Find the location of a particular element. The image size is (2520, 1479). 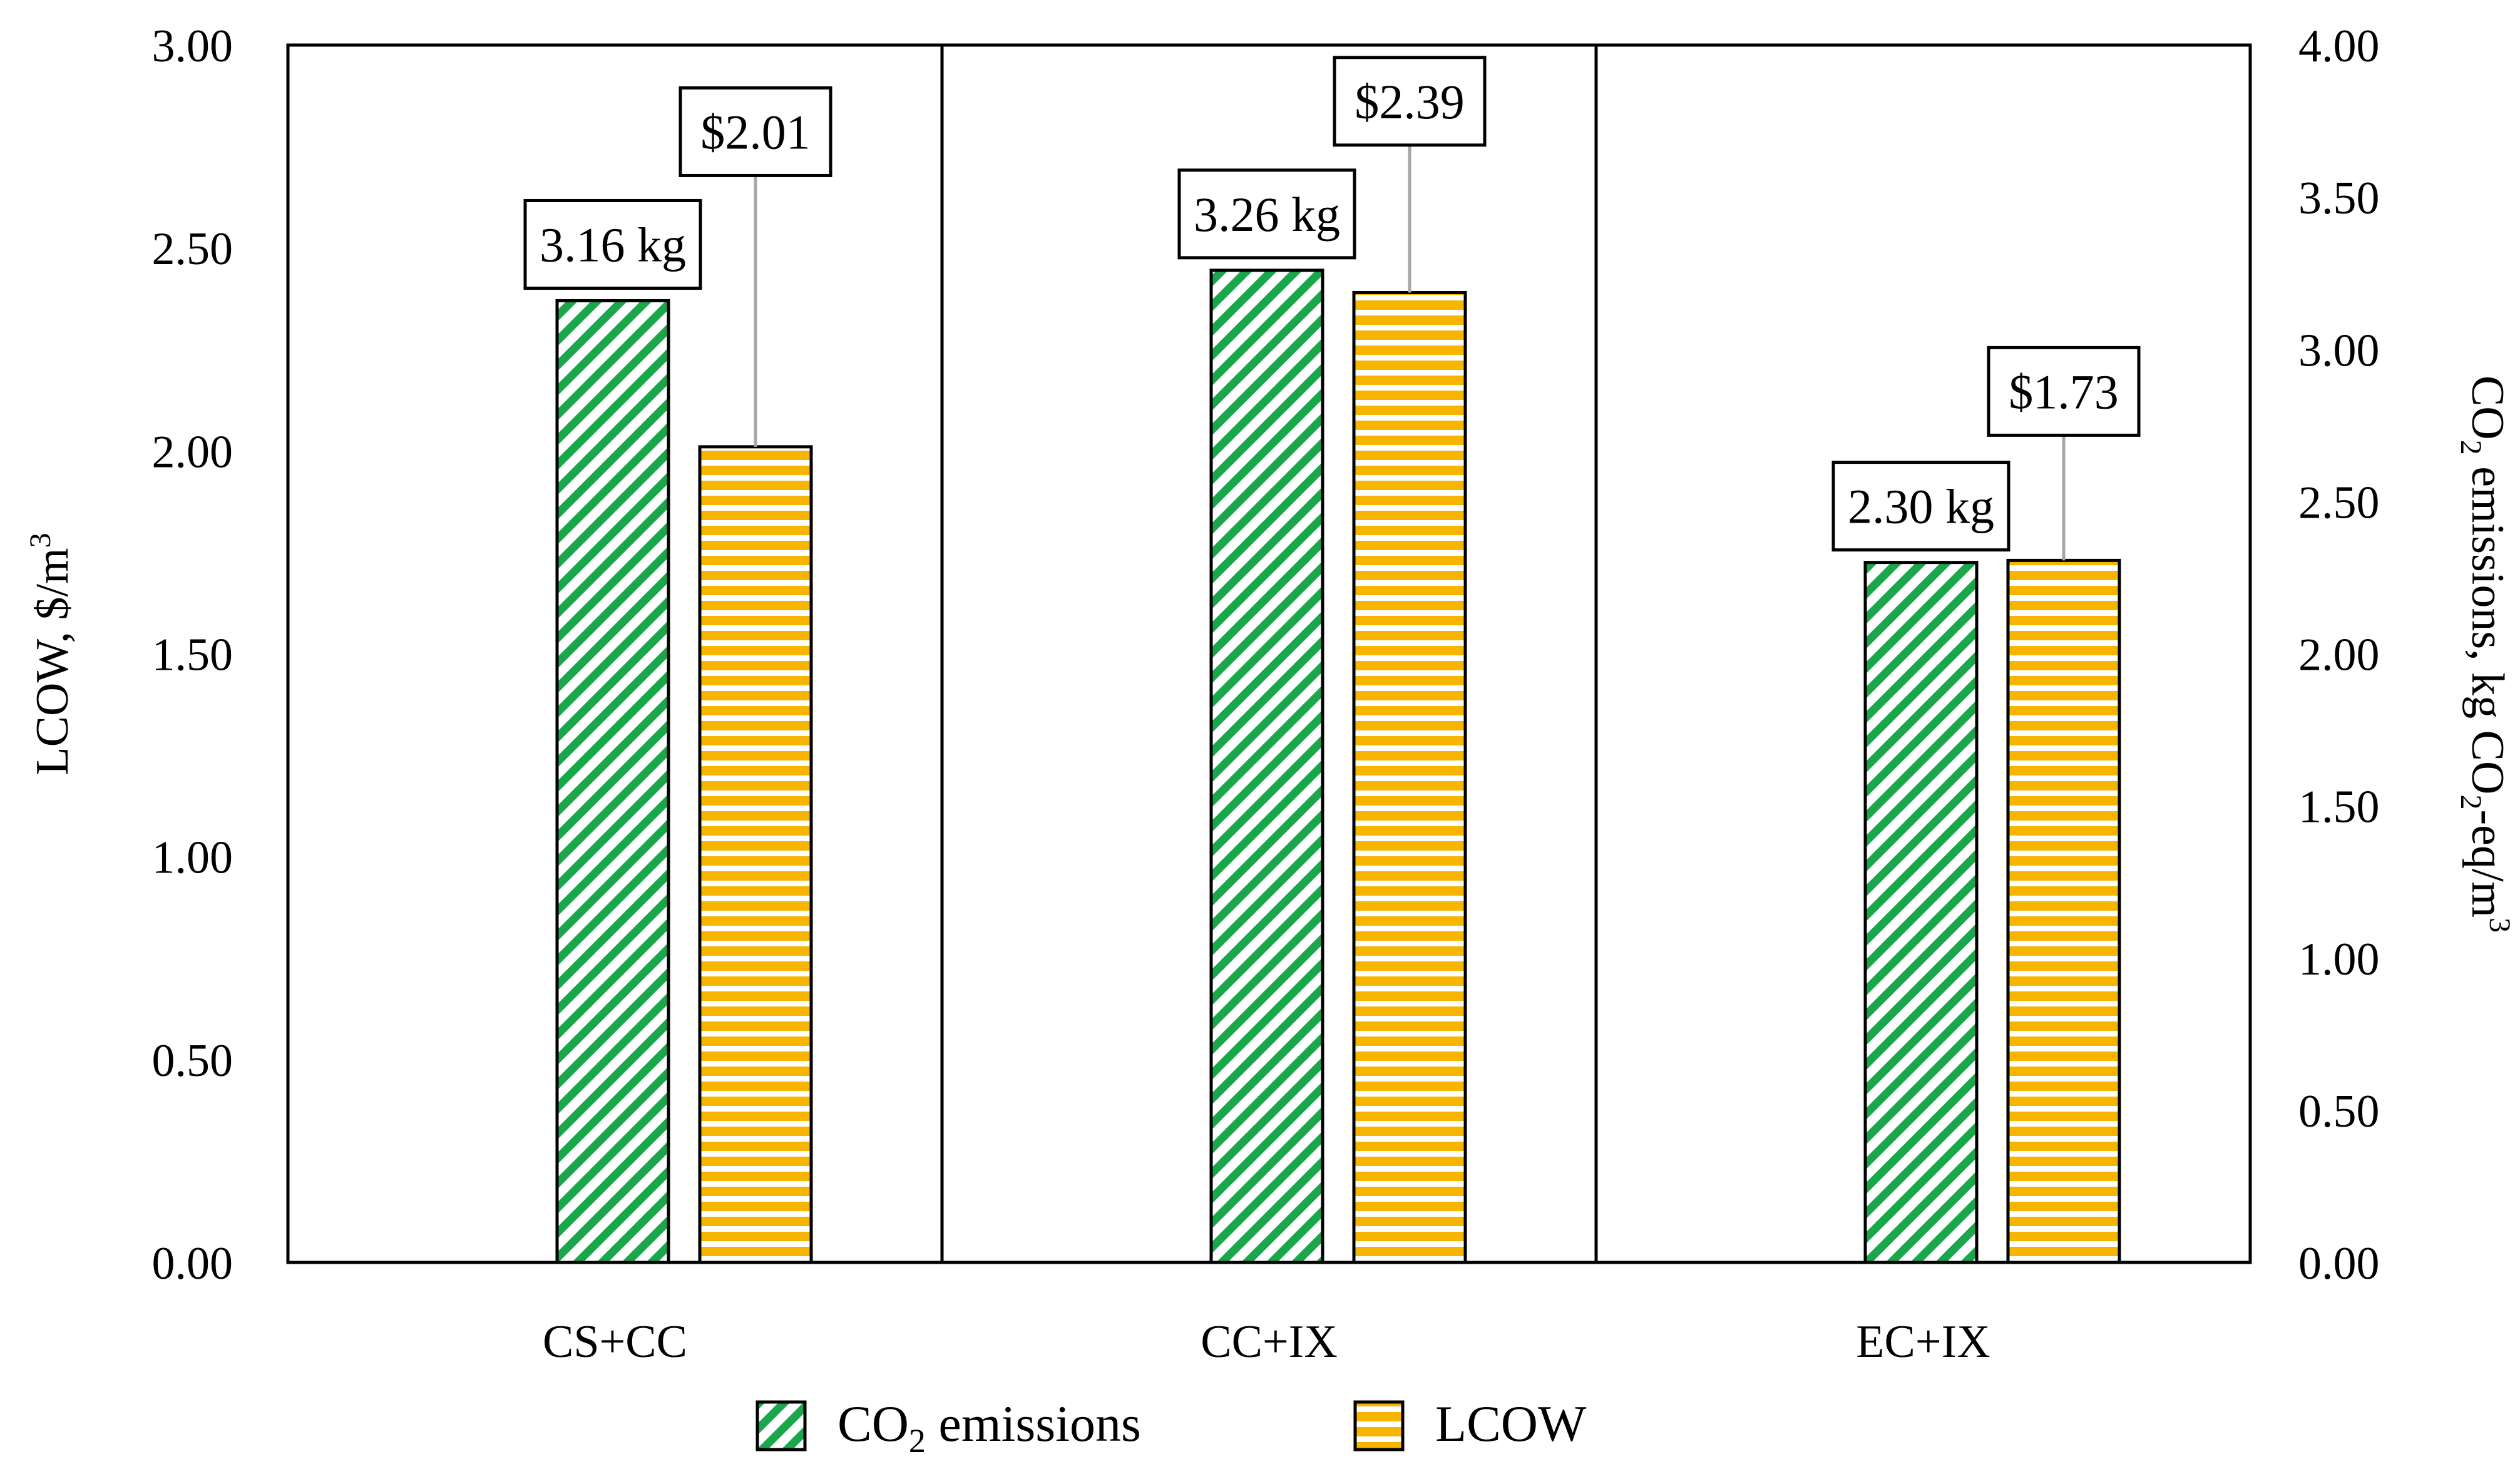

data-label-lcow: $2.39 is located at coordinates (1410, 101).